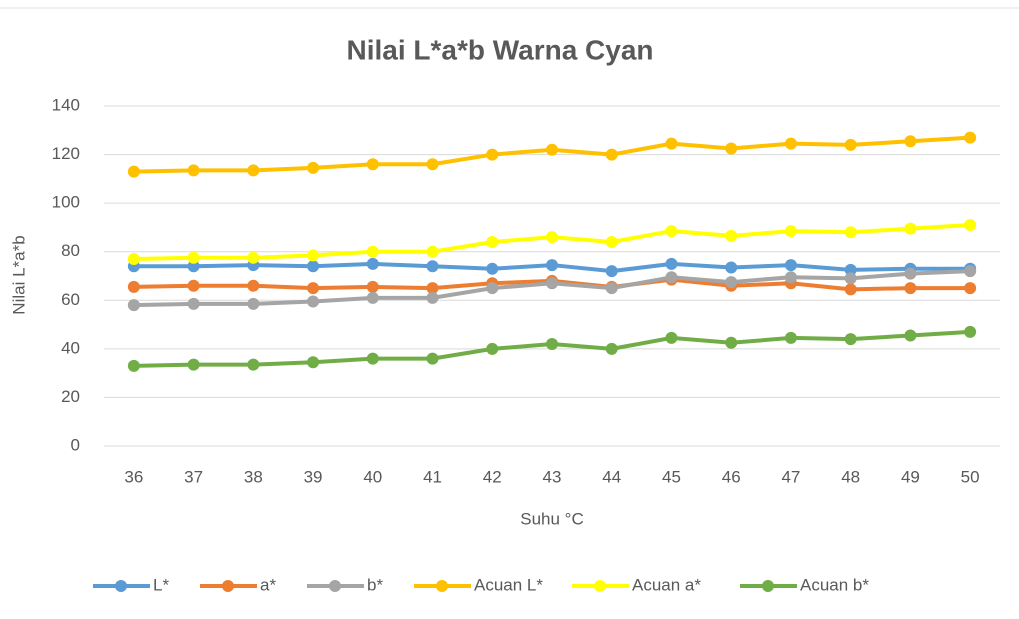 This screenshot has width=1019, height=619. What do you see at coordinates (193, 476) in the screenshot?
I see `x-tick-label: 37` at bounding box center [193, 476].